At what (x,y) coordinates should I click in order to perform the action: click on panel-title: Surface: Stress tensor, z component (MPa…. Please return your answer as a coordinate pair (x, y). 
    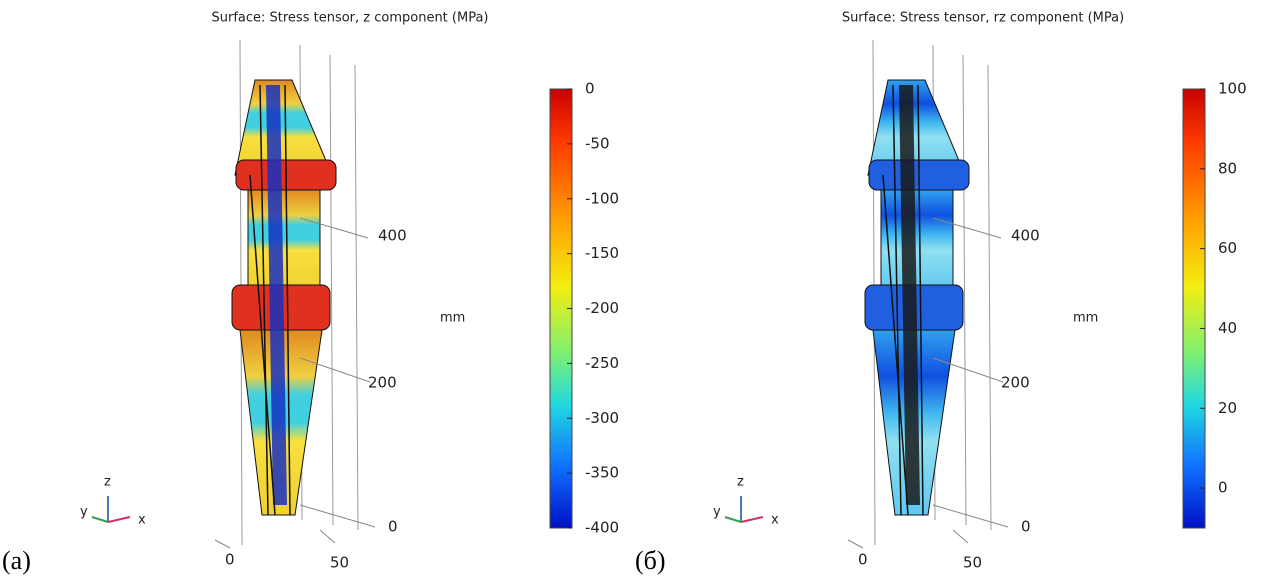
    Looking at the image, I should click on (349, 18).